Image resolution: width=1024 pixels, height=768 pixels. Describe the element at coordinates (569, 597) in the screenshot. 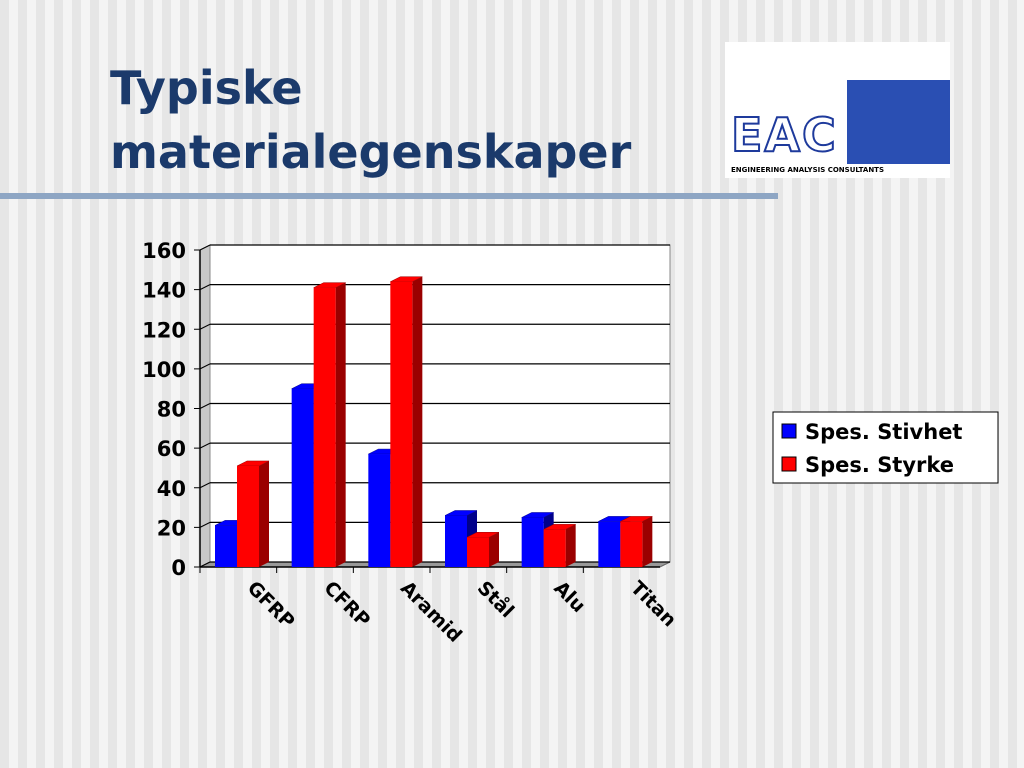

I see `x-tick-label: Alu` at that location.